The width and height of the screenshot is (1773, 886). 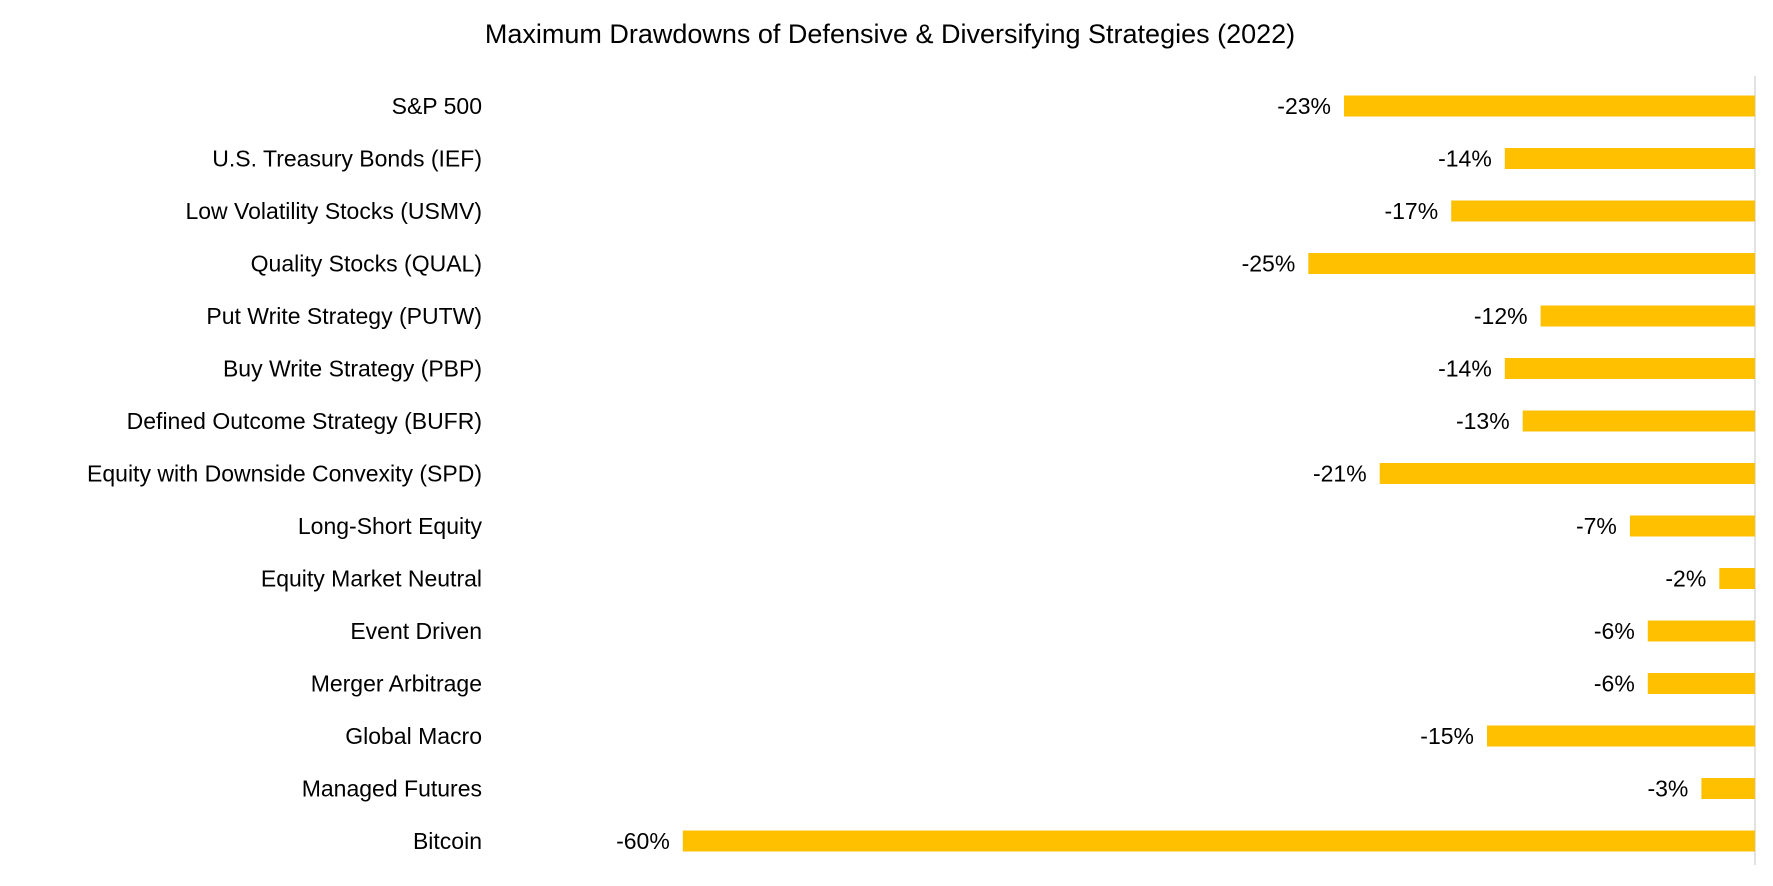 I want to click on category-label: Managed Futures, so click(x=392, y=789).